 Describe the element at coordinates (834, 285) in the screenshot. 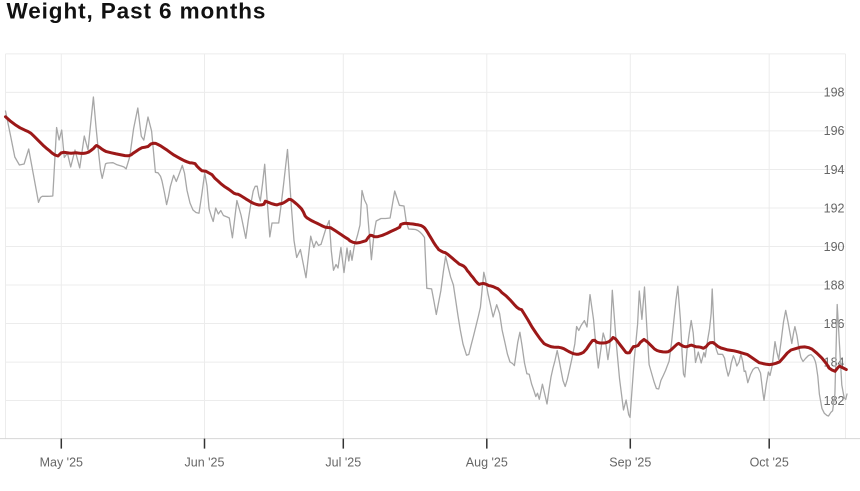

I see `svg-text: 188` at that location.